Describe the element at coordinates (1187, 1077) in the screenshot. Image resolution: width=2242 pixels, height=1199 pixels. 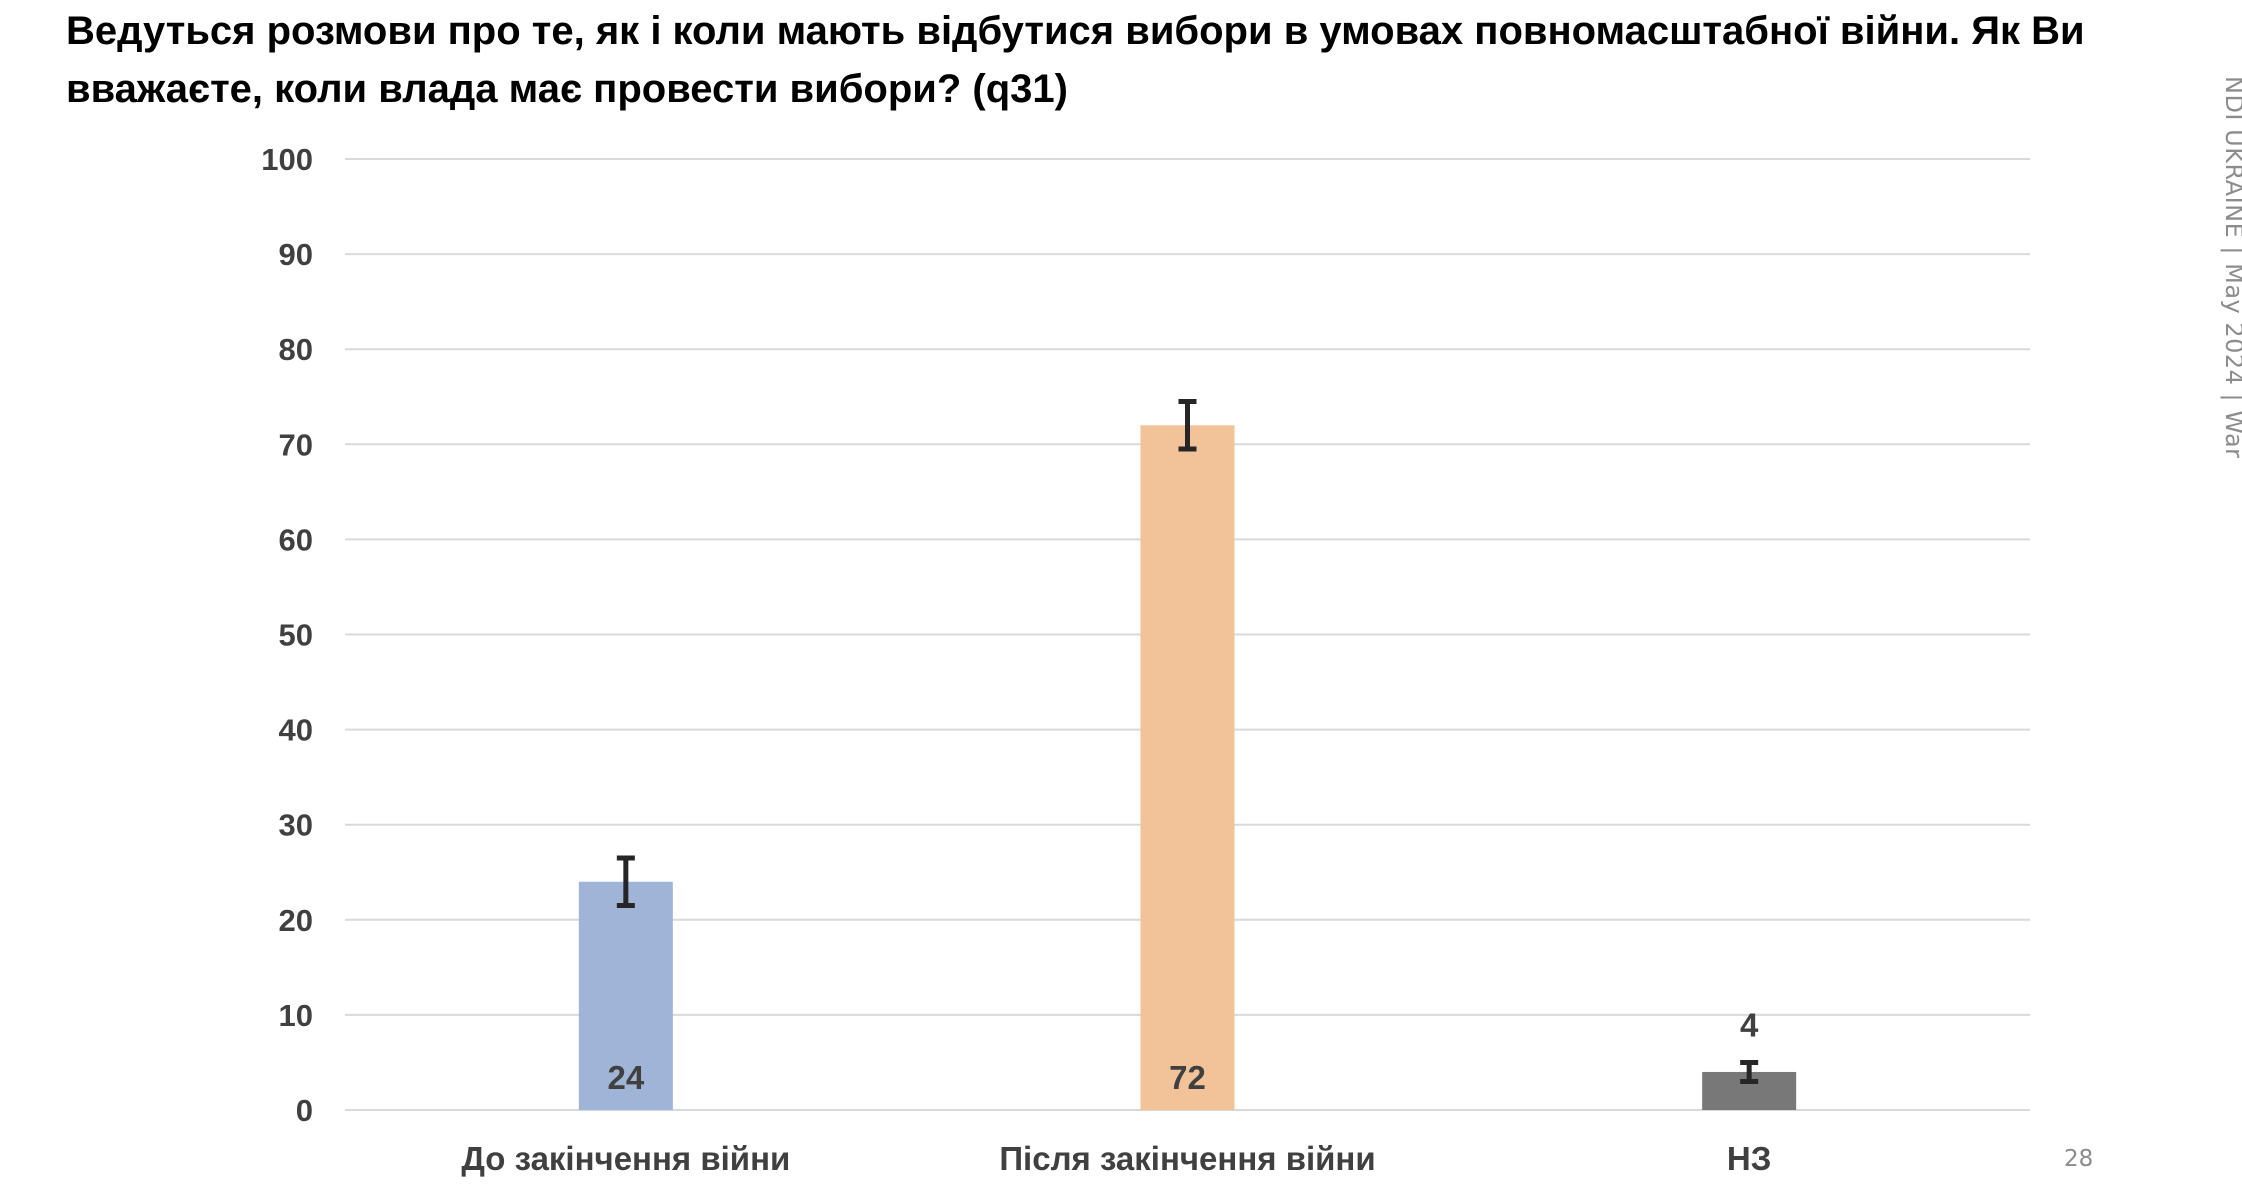
I see `data-label: 72` at that location.